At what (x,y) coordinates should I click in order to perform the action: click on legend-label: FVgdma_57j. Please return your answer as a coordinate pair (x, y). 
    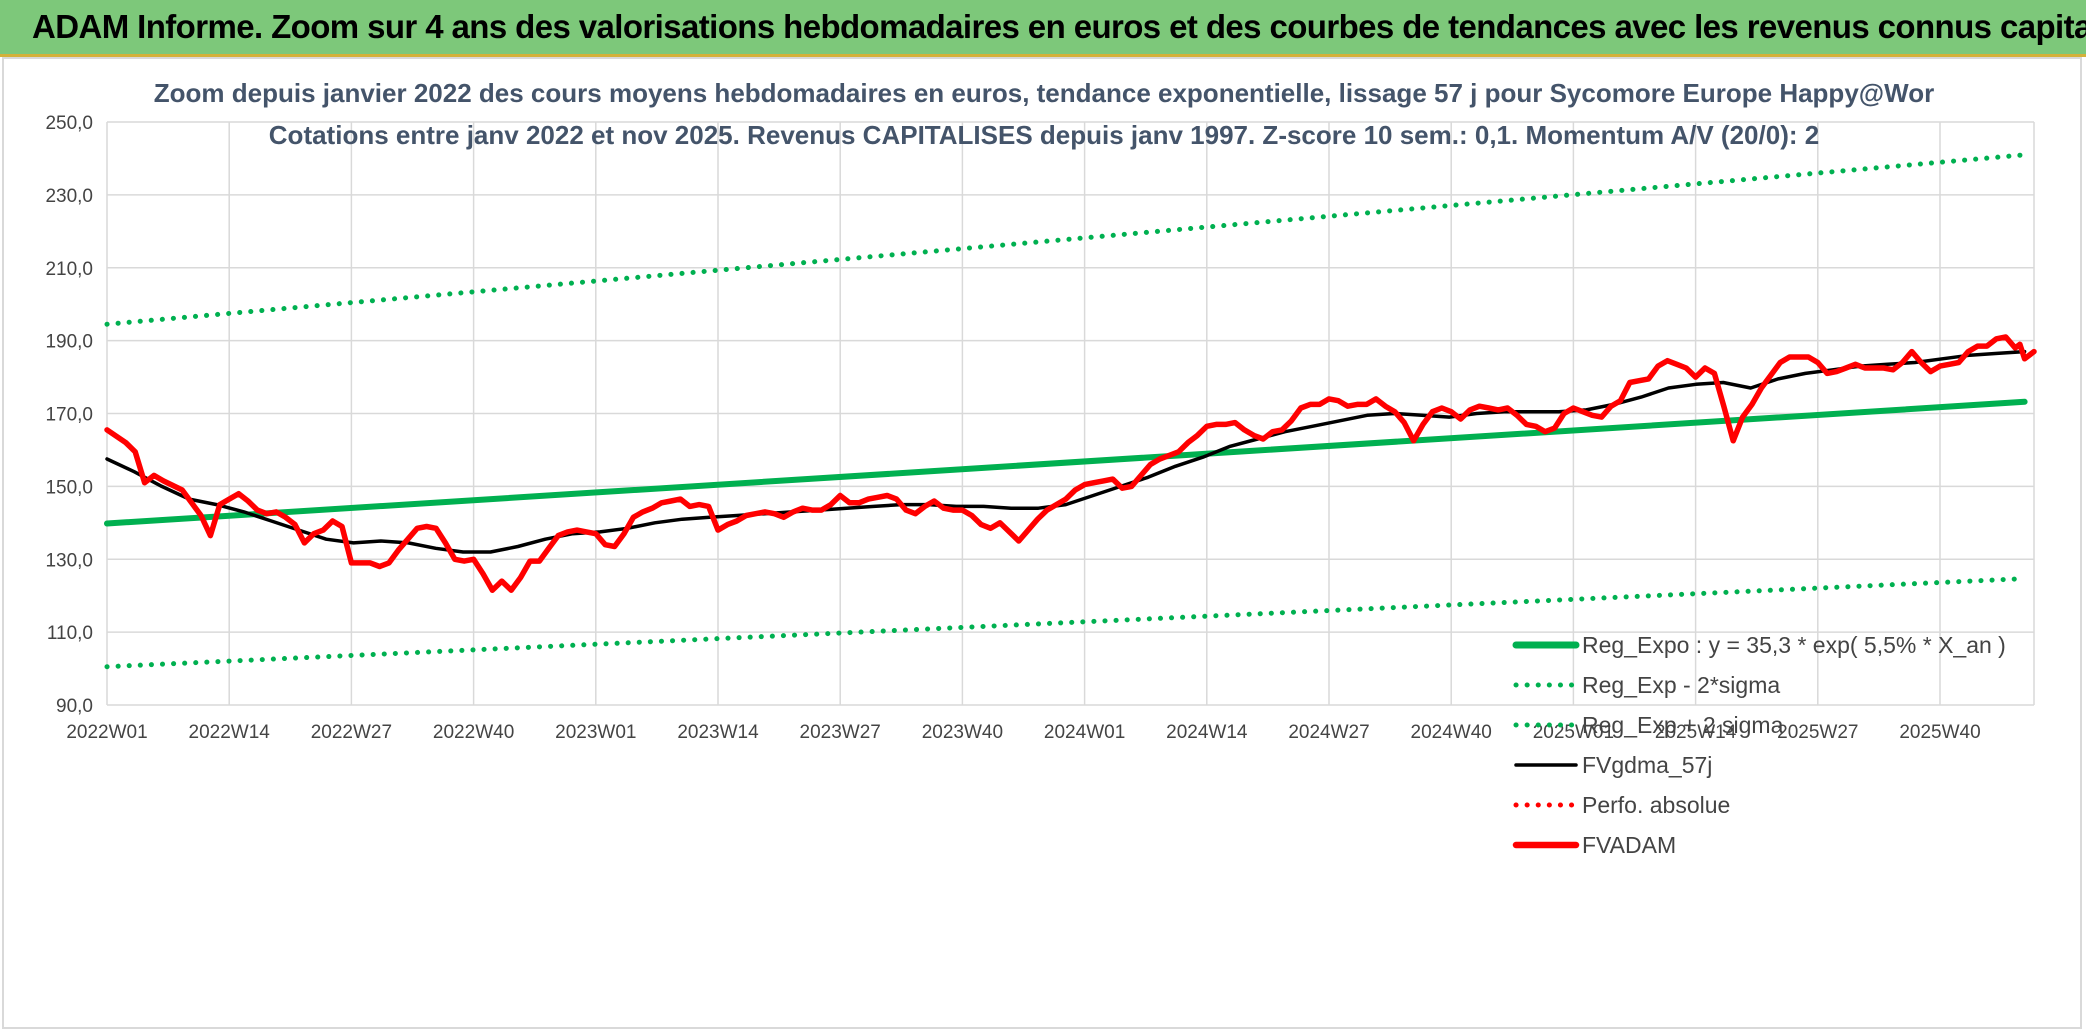
    Looking at the image, I should click on (1647, 765).